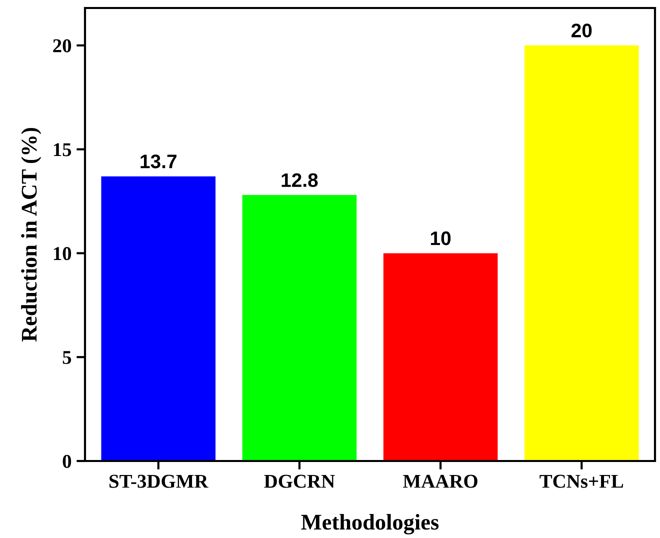  Describe the element at coordinates (63, 253) in the screenshot. I see `y-tick-label: 10` at that location.